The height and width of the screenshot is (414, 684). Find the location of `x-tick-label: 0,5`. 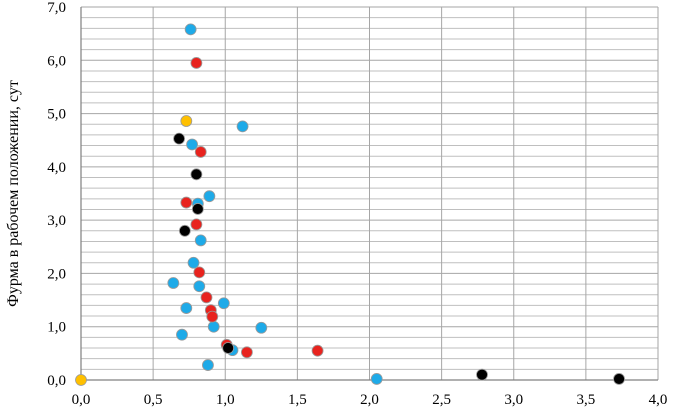

x-tick-label: 0,5 is located at coordinates (153, 400).